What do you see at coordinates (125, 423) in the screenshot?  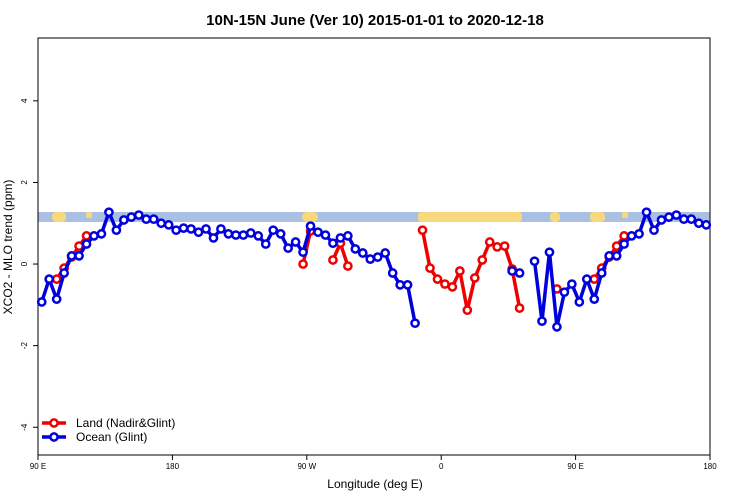 I see `legend-label: Land (Nadir&Glint)` at bounding box center [125, 423].